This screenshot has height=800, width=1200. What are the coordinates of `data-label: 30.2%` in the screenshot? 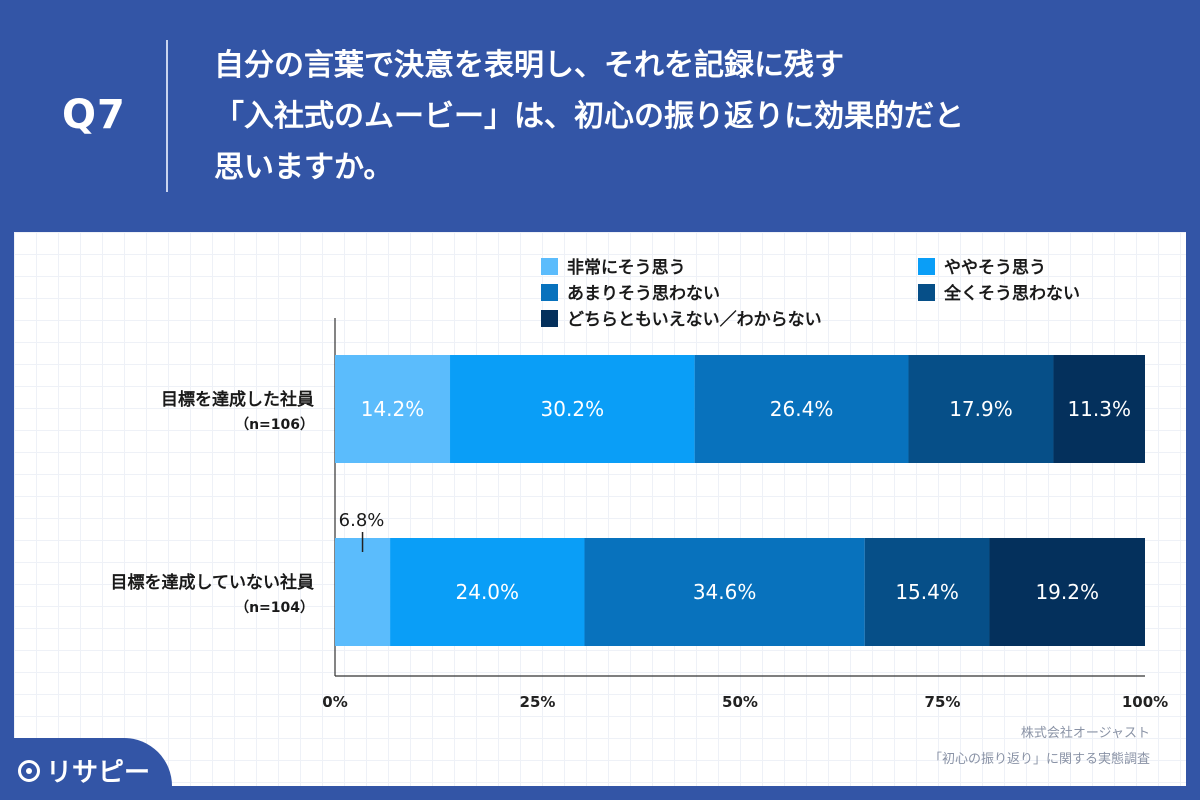 It's located at (573, 409).